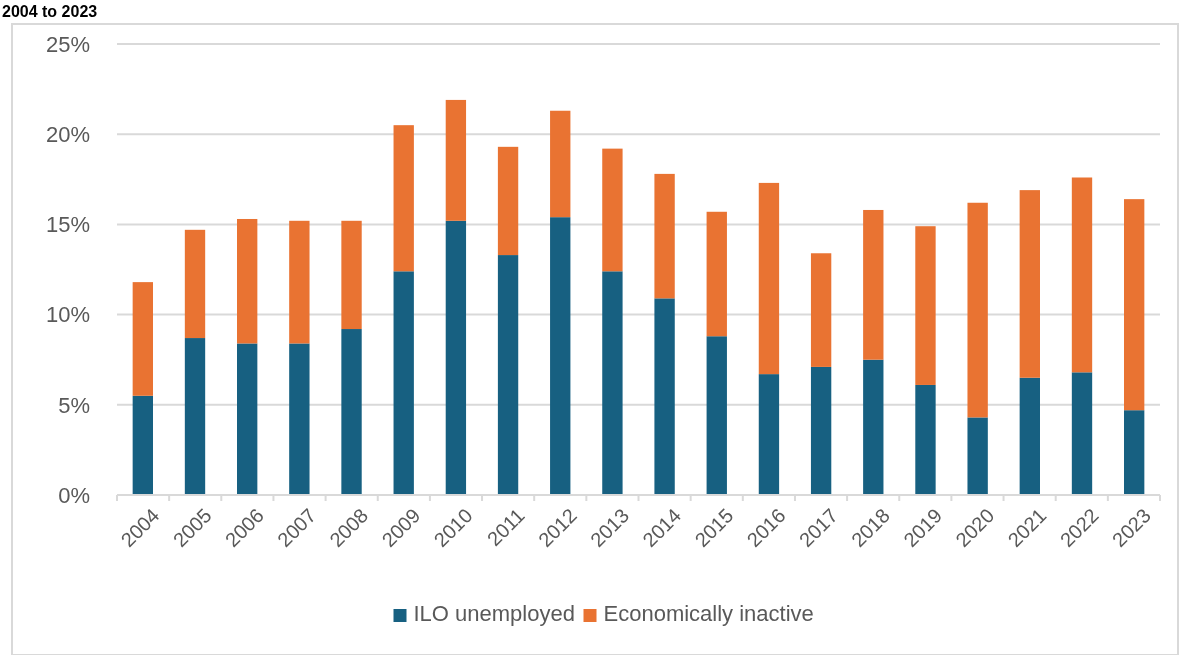 This screenshot has height=655, width=1182. Describe the element at coordinates (67, 44) in the screenshot. I see `y-tick-label: 25%` at that location.